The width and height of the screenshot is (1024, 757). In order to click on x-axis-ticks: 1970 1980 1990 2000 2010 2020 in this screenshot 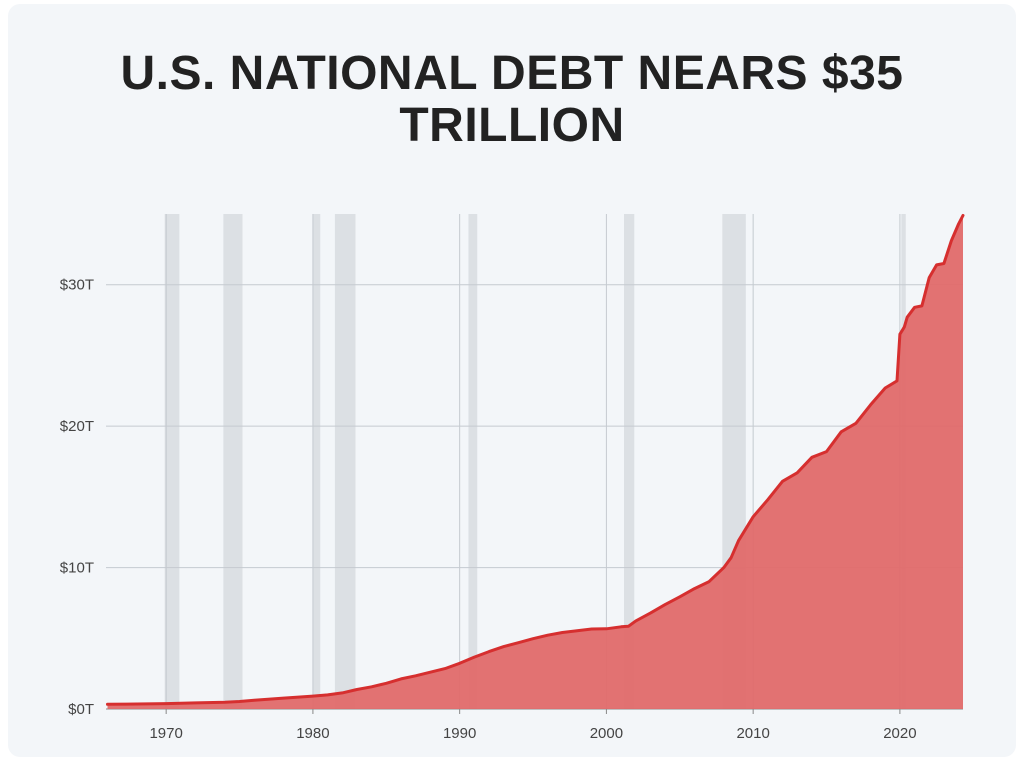, I will do `click(533, 725)`.